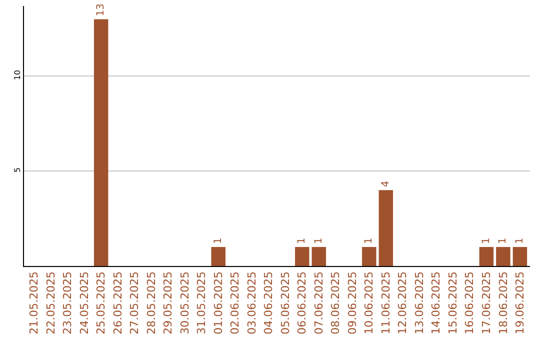 Image resolution: width=540 pixels, height=340 pixels. What do you see at coordinates (385, 302) in the screenshot?
I see `x-tick-label: 11.06.2025` at bounding box center [385, 302].